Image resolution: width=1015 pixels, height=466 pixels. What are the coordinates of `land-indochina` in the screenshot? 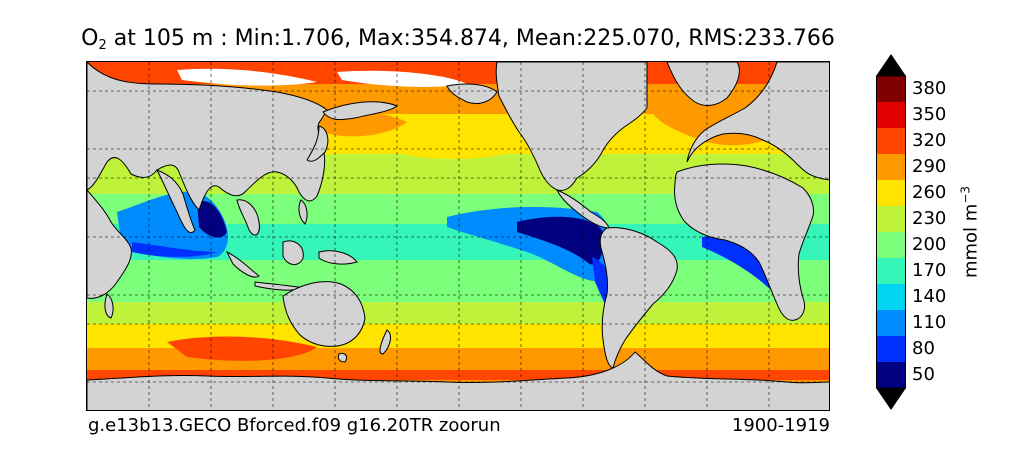 It's located at (248, 217).